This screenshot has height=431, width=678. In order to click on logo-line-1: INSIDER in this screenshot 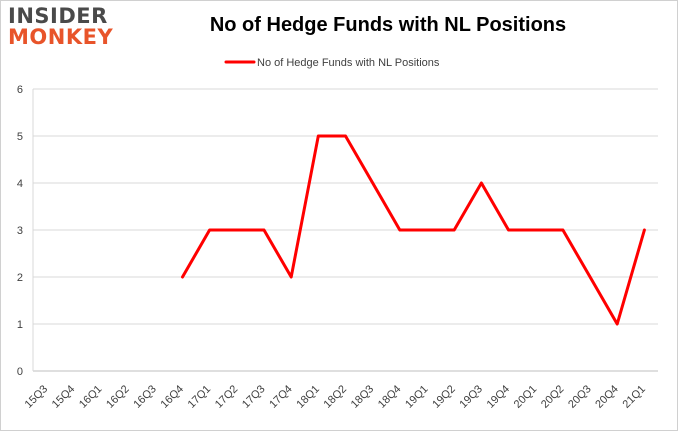, I will do `click(58, 16)`.